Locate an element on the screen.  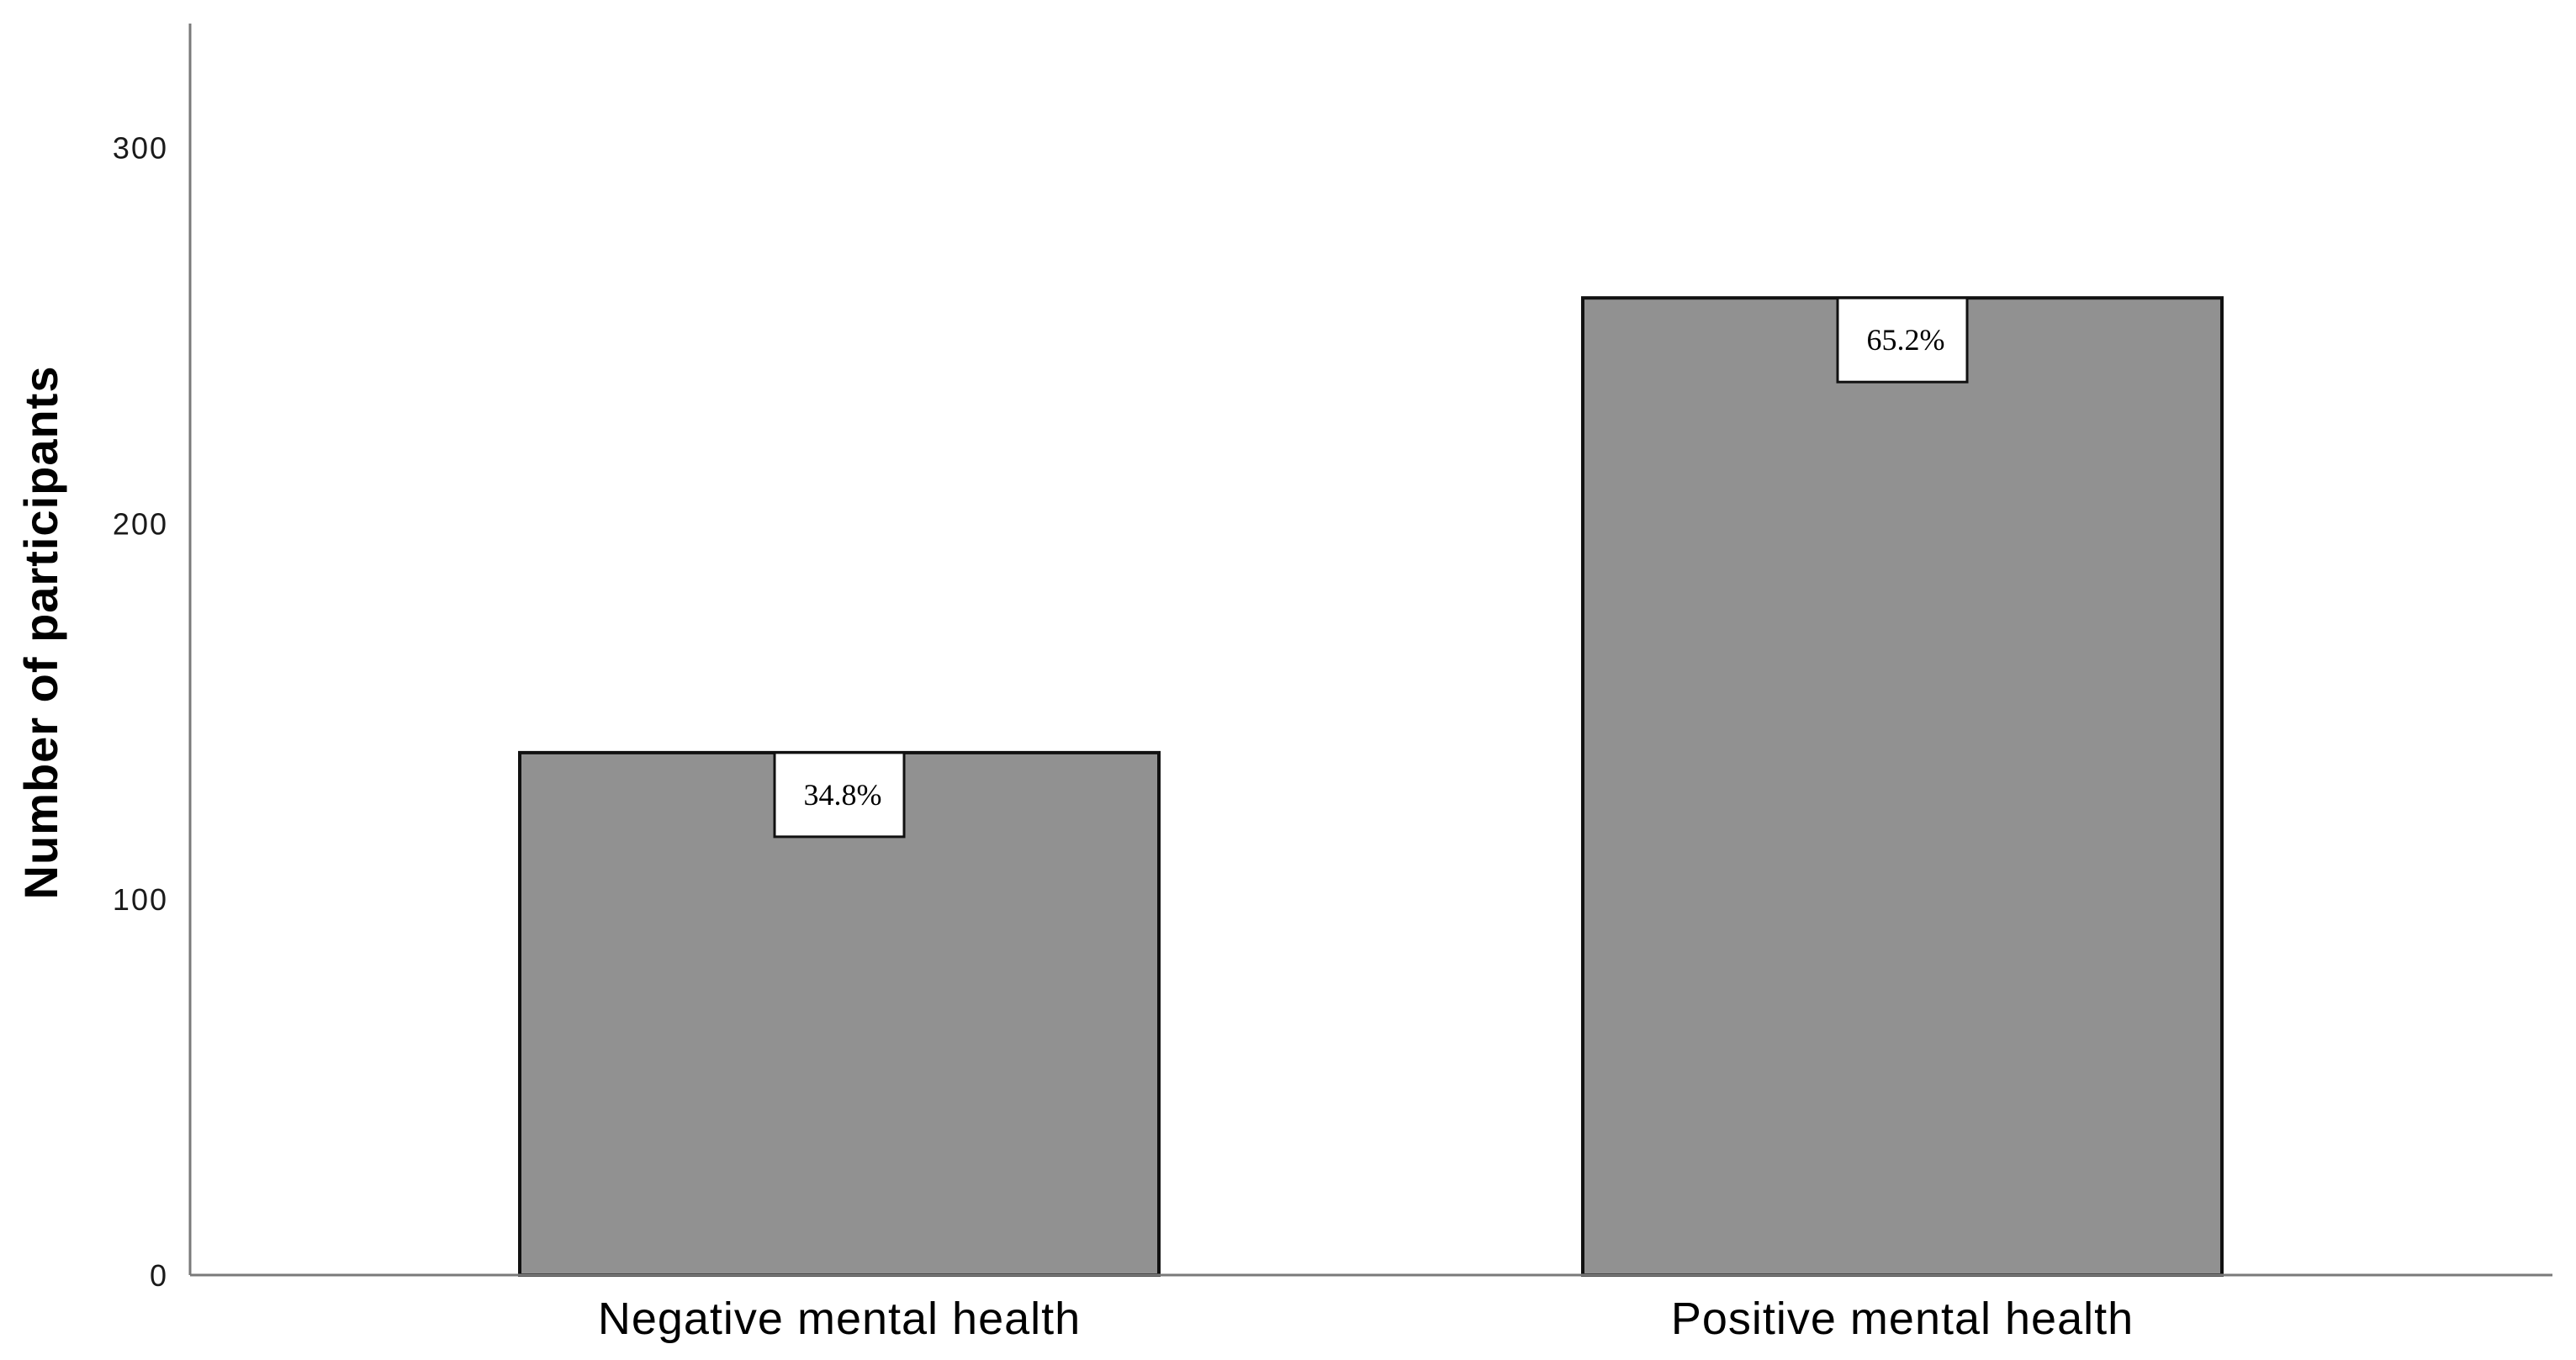
y-axis-title: Number of participants is located at coordinates (40, 633).